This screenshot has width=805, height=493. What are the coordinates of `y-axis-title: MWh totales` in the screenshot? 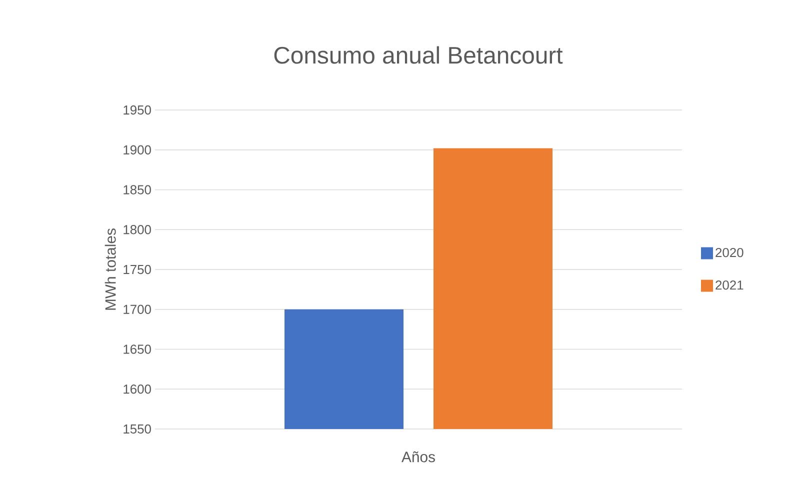 It's located at (110, 269).